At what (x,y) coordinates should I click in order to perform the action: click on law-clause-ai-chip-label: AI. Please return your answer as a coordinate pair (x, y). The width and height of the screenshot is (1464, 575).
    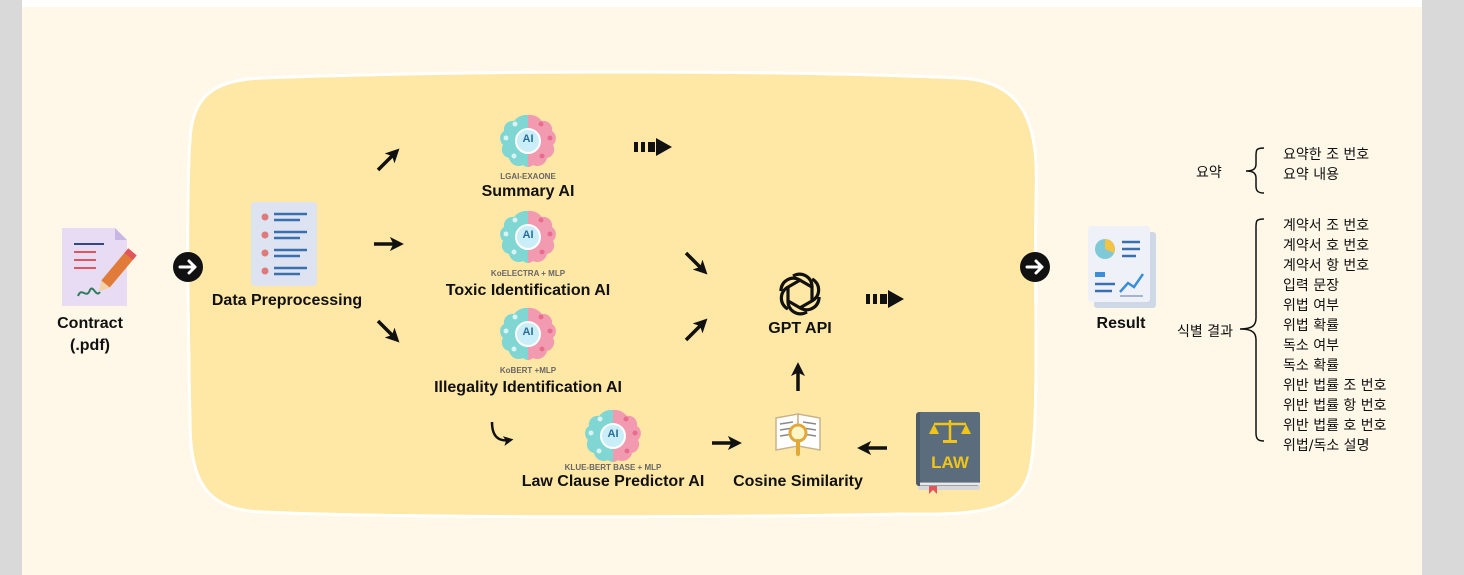
    Looking at the image, I should click on (613, 434).